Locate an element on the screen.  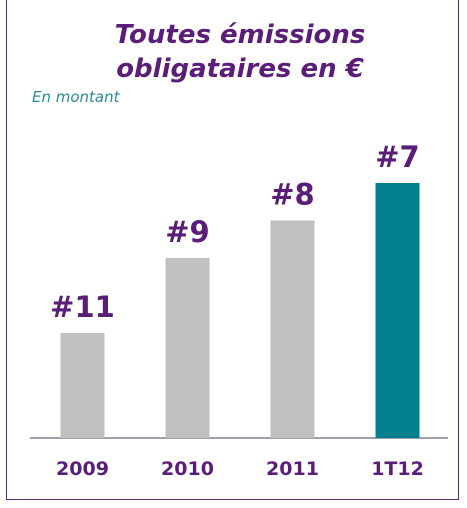
value-label: #11 is located at coordinates (82, 307).